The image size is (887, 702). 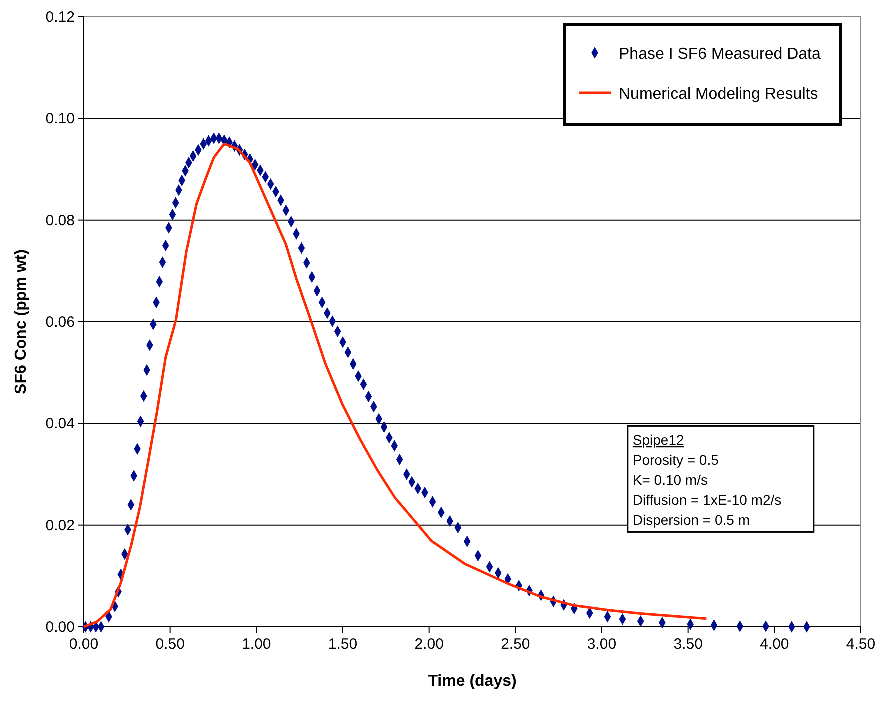 What do you see at coordinates (60, 221) in the screenshot?
I see `y-tick-label: 0.08` at bounding box center [60, 221].